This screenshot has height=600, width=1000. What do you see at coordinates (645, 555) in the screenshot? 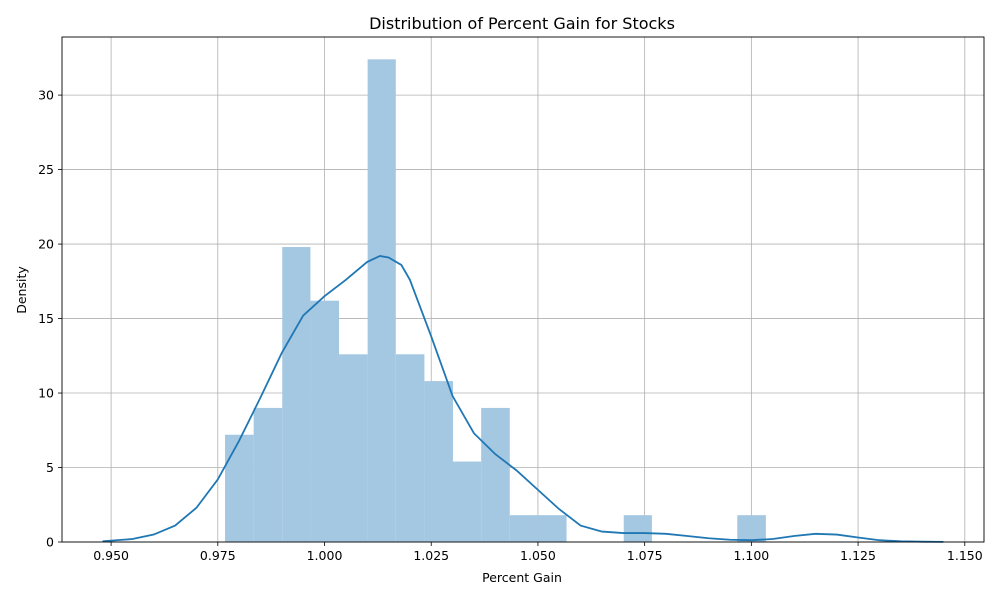
I see `x-tick-label: 1.075` at bounding box center [645, 555].